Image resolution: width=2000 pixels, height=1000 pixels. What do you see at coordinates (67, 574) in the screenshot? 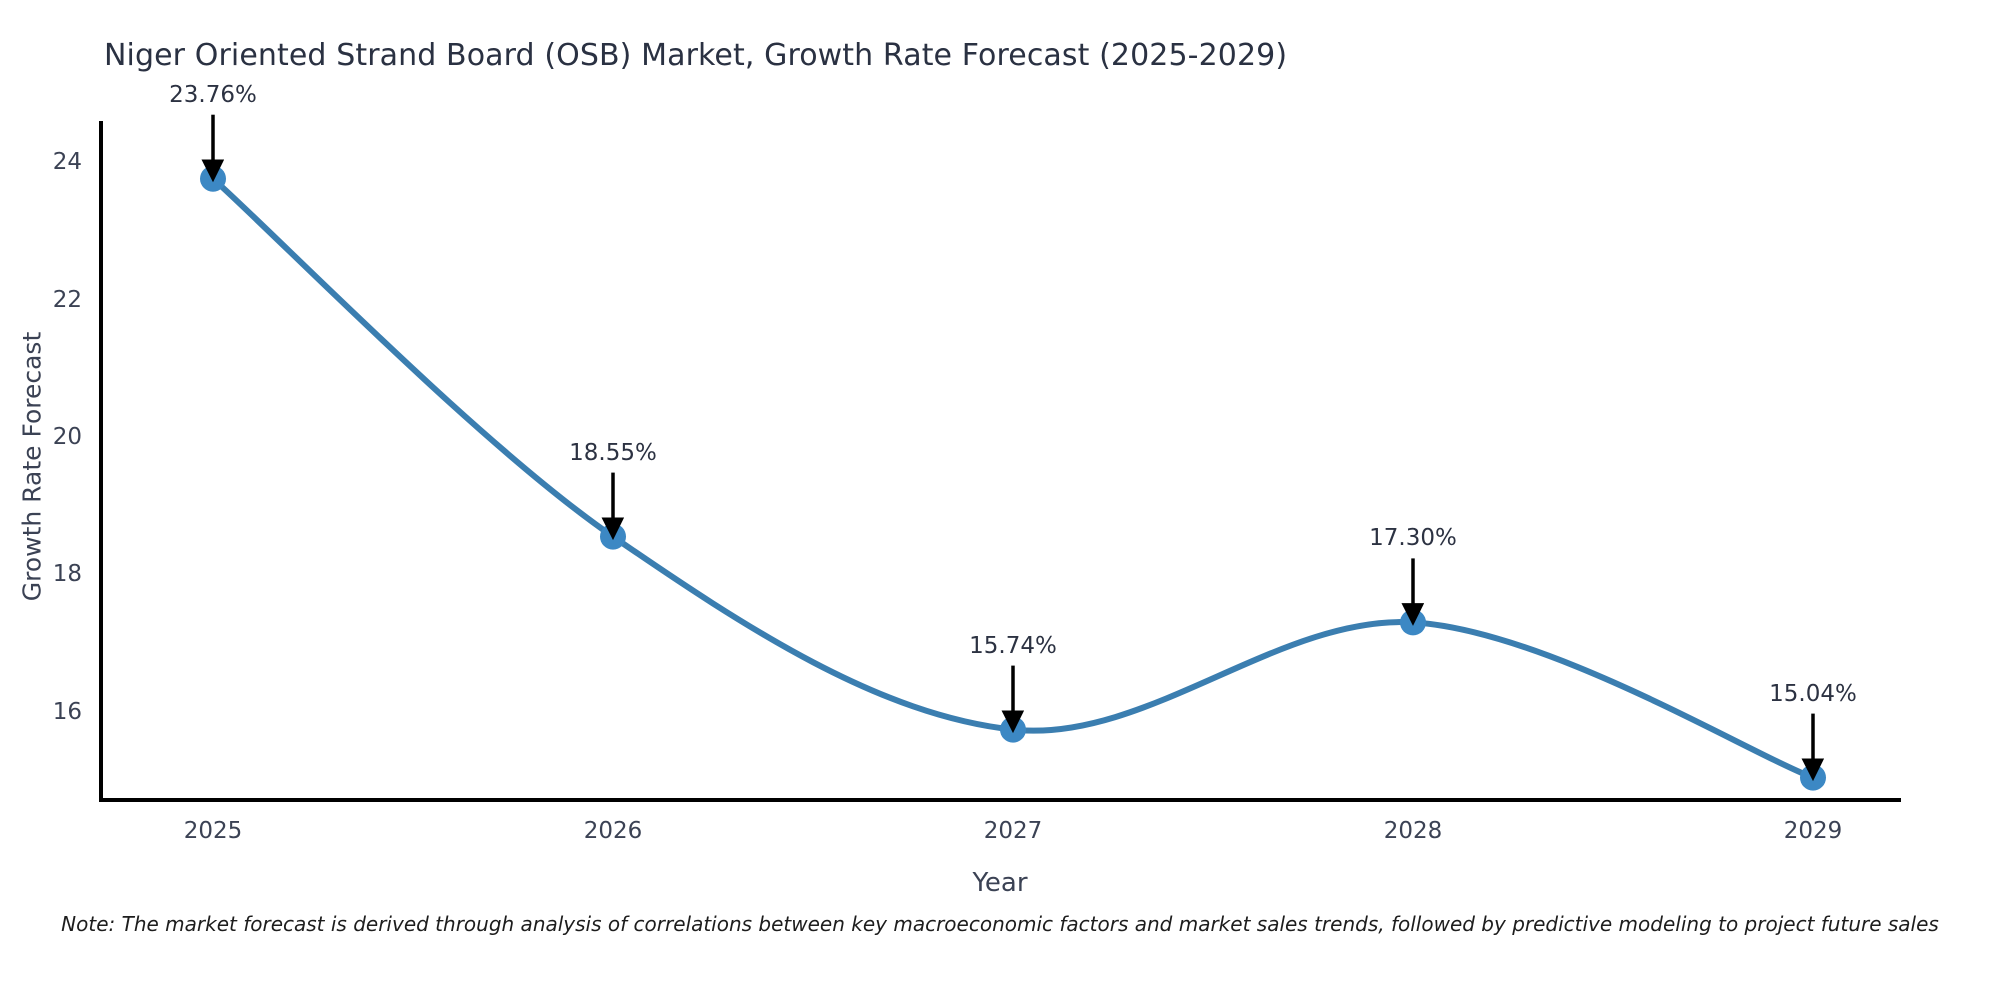
I see `y-tick-label-18: 18` at bounding box center [67, 574].